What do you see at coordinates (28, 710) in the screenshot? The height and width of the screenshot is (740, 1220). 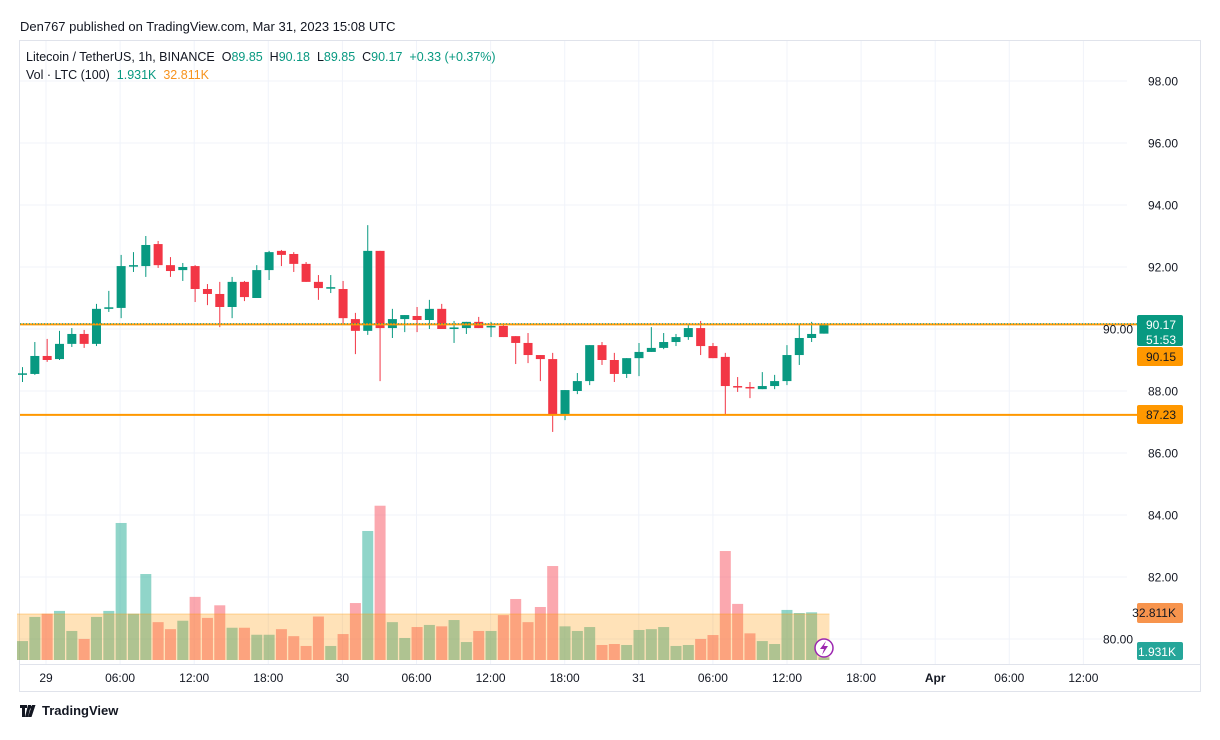 I see `tradingview-logo-icon` at bounding box center [28, 710].